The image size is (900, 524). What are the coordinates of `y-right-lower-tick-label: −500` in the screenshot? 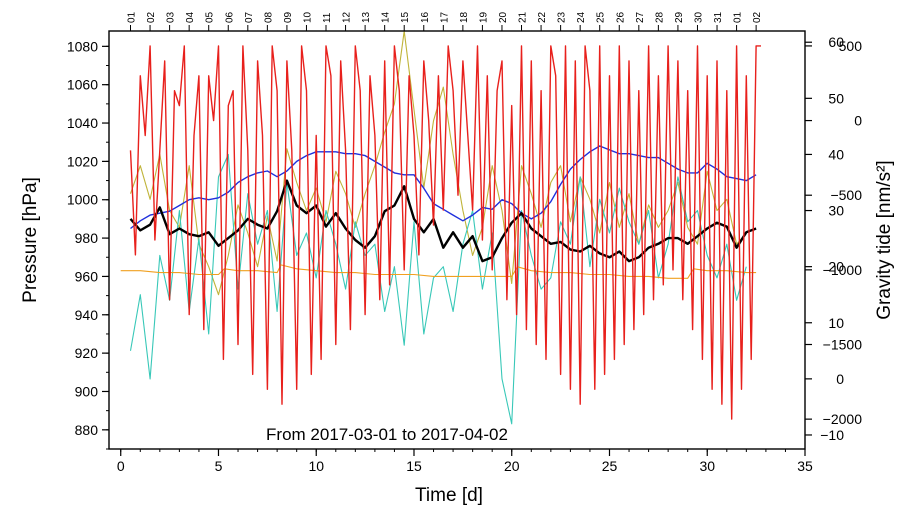 It's located at (846, 195).